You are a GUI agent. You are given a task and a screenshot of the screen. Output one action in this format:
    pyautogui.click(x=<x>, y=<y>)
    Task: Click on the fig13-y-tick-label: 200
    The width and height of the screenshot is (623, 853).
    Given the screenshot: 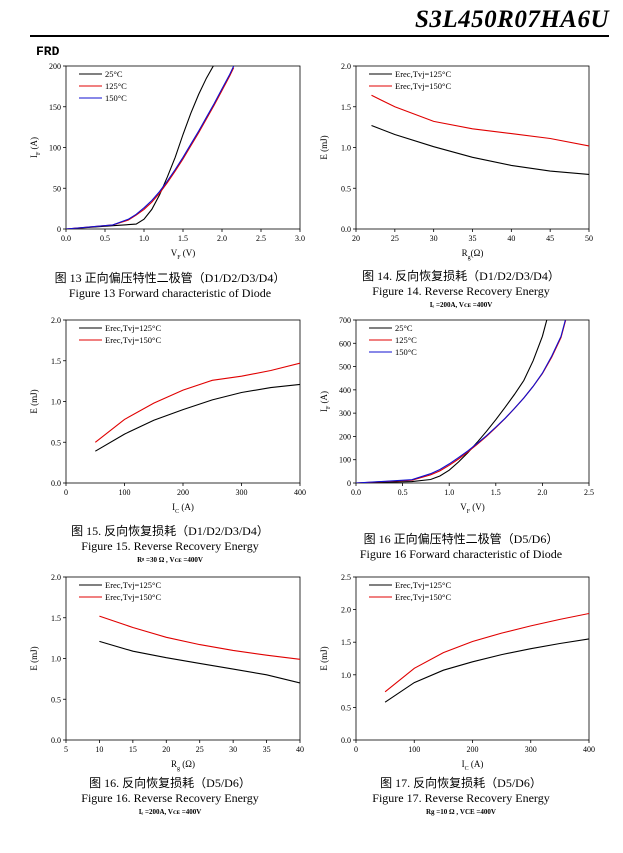 What is the action you would take?
    pyautogui.click(x=55, y=66)
    